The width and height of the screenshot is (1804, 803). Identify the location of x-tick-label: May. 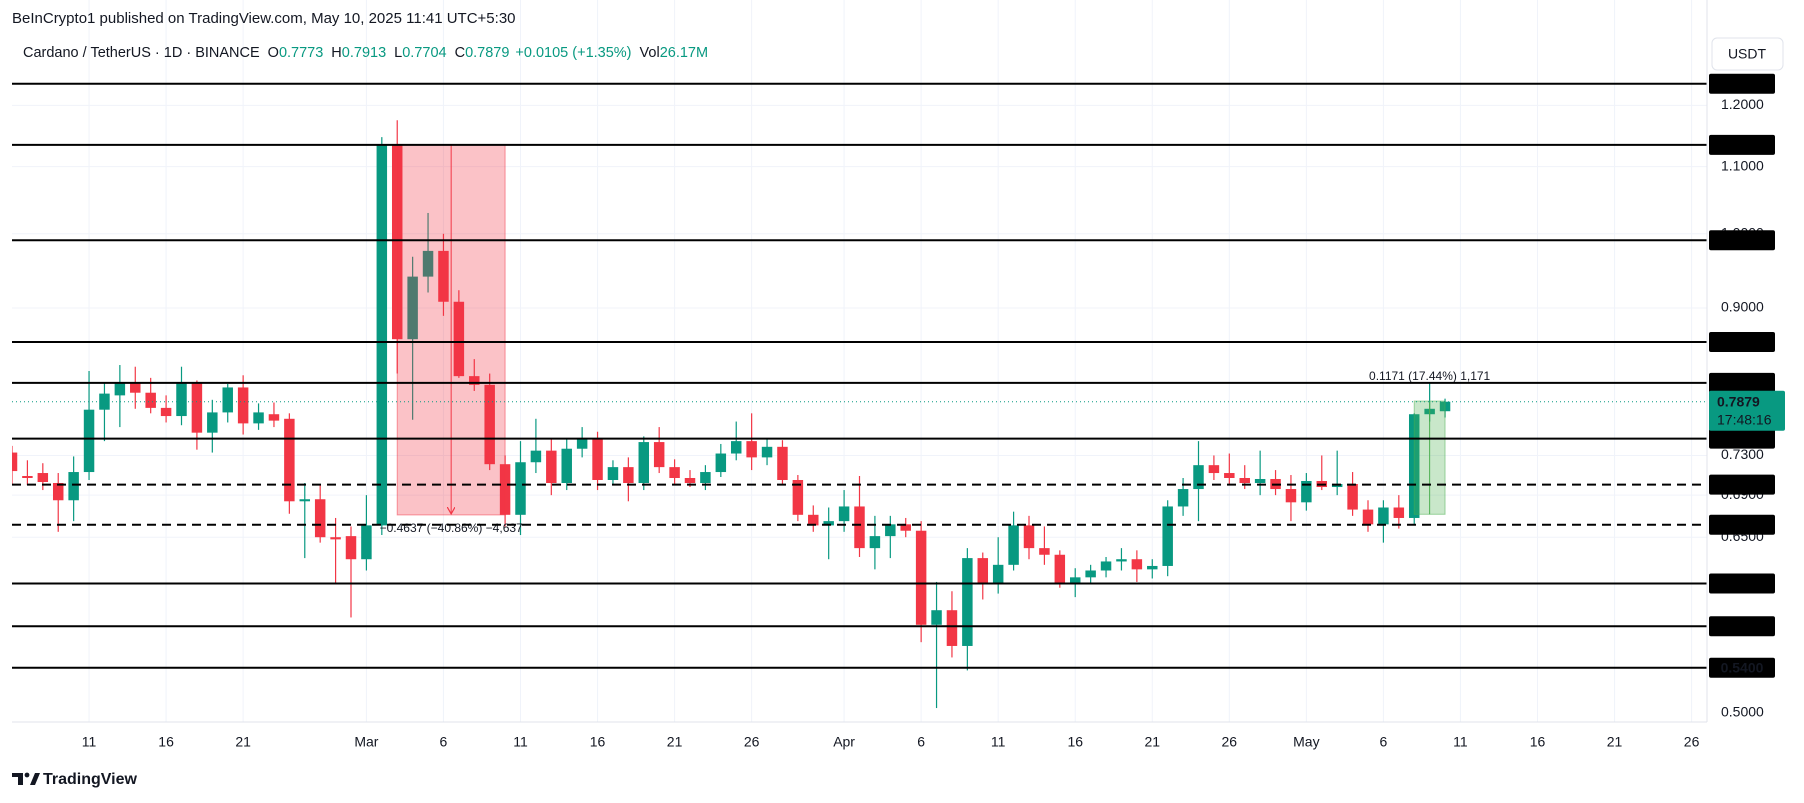
(1306, 742).